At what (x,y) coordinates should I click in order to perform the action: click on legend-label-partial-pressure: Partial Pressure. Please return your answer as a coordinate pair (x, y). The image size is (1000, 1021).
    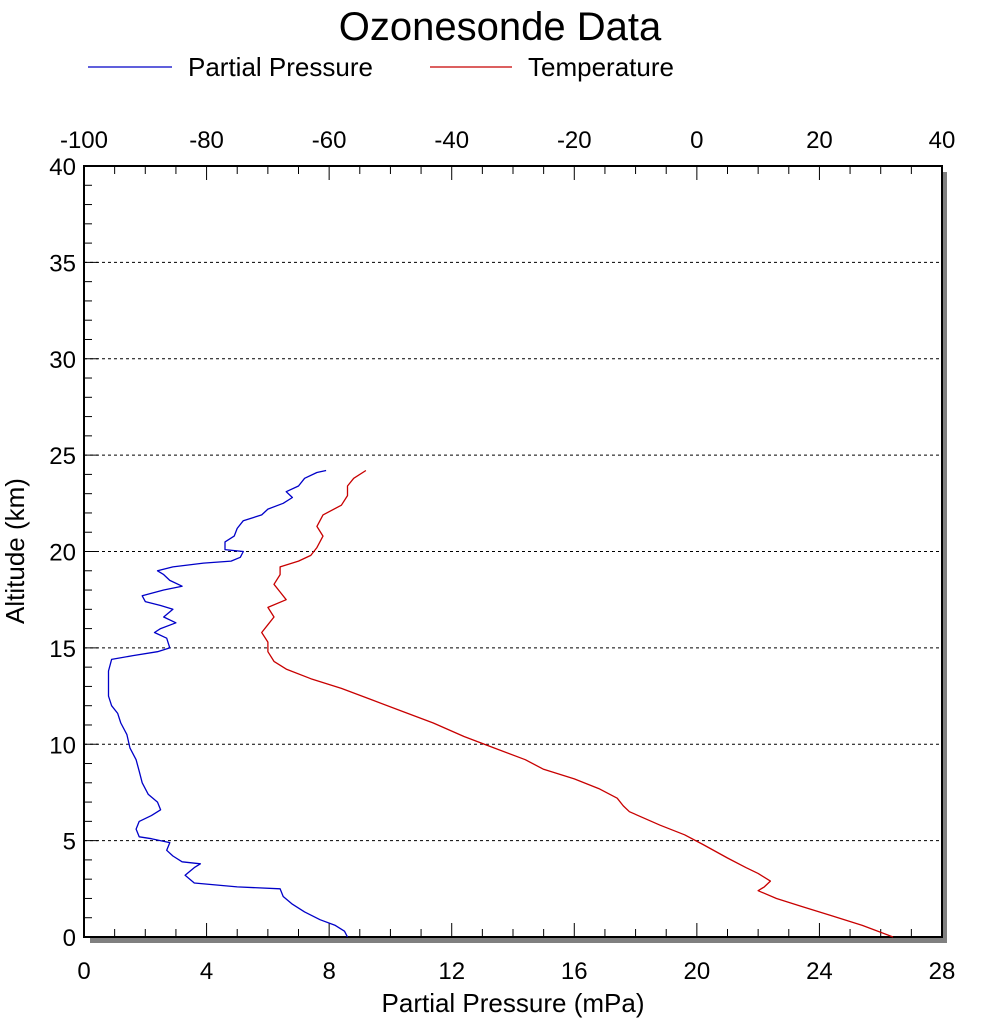
    Looking at the image, I should click on (280, 67).